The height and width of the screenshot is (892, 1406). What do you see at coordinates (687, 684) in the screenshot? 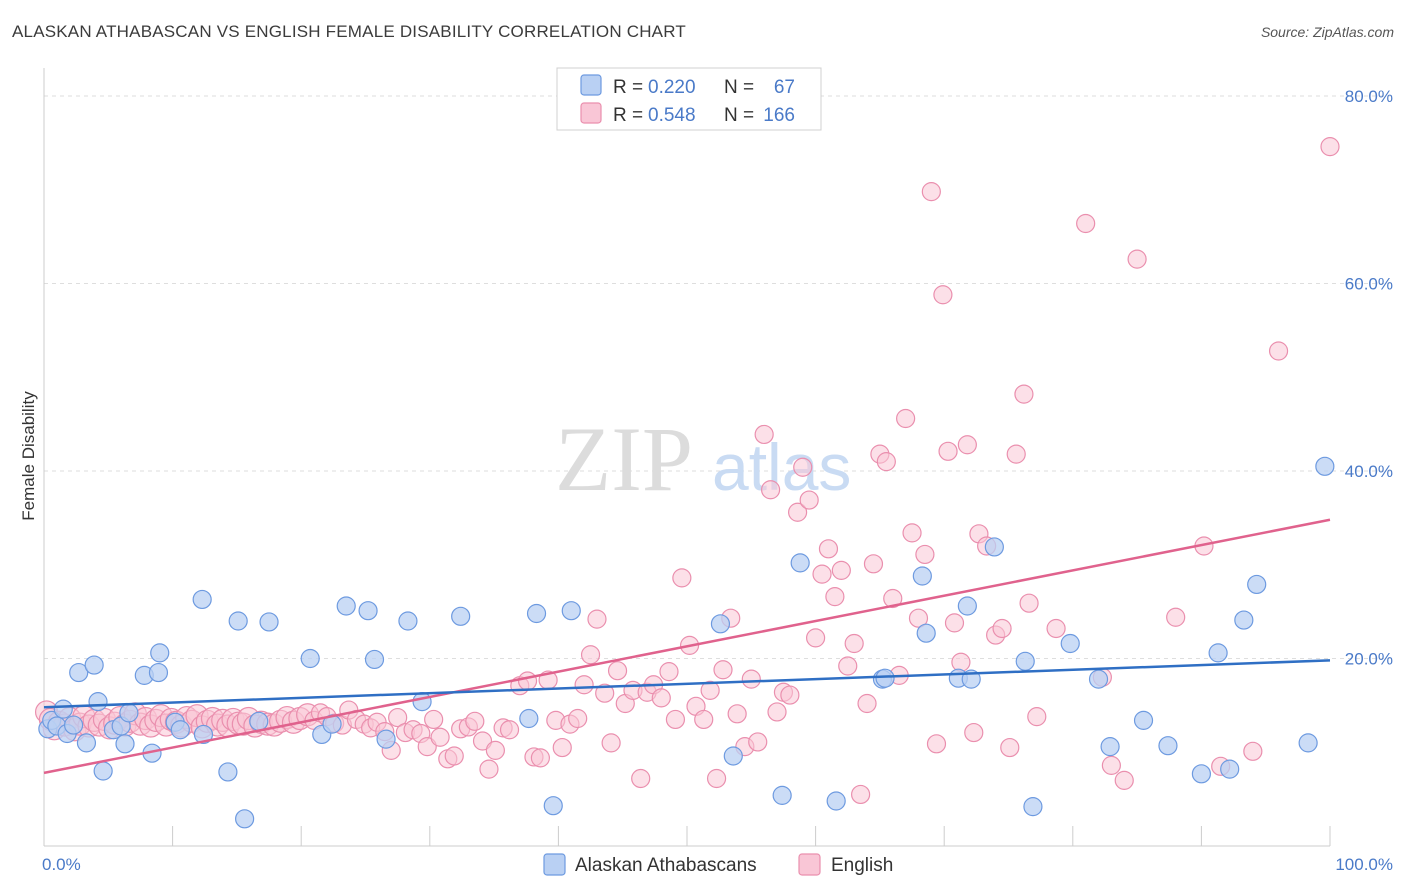
I see `athabascan-trend-line` at bounding box center [687, 684].